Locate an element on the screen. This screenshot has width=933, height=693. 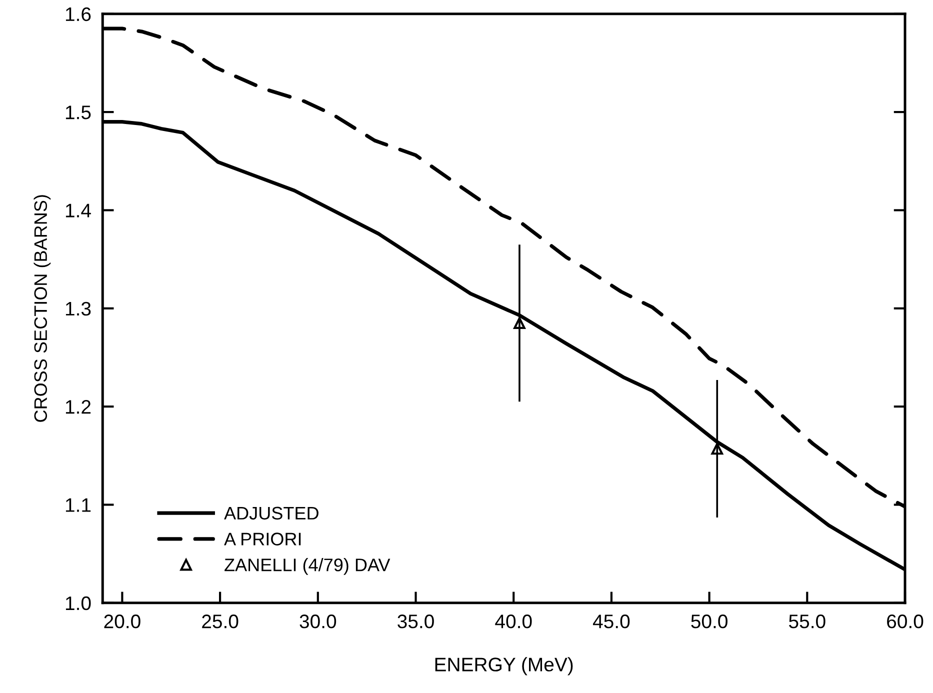
x-axis-title: ENERGY (MeV) is located at coordinates (504, 666).